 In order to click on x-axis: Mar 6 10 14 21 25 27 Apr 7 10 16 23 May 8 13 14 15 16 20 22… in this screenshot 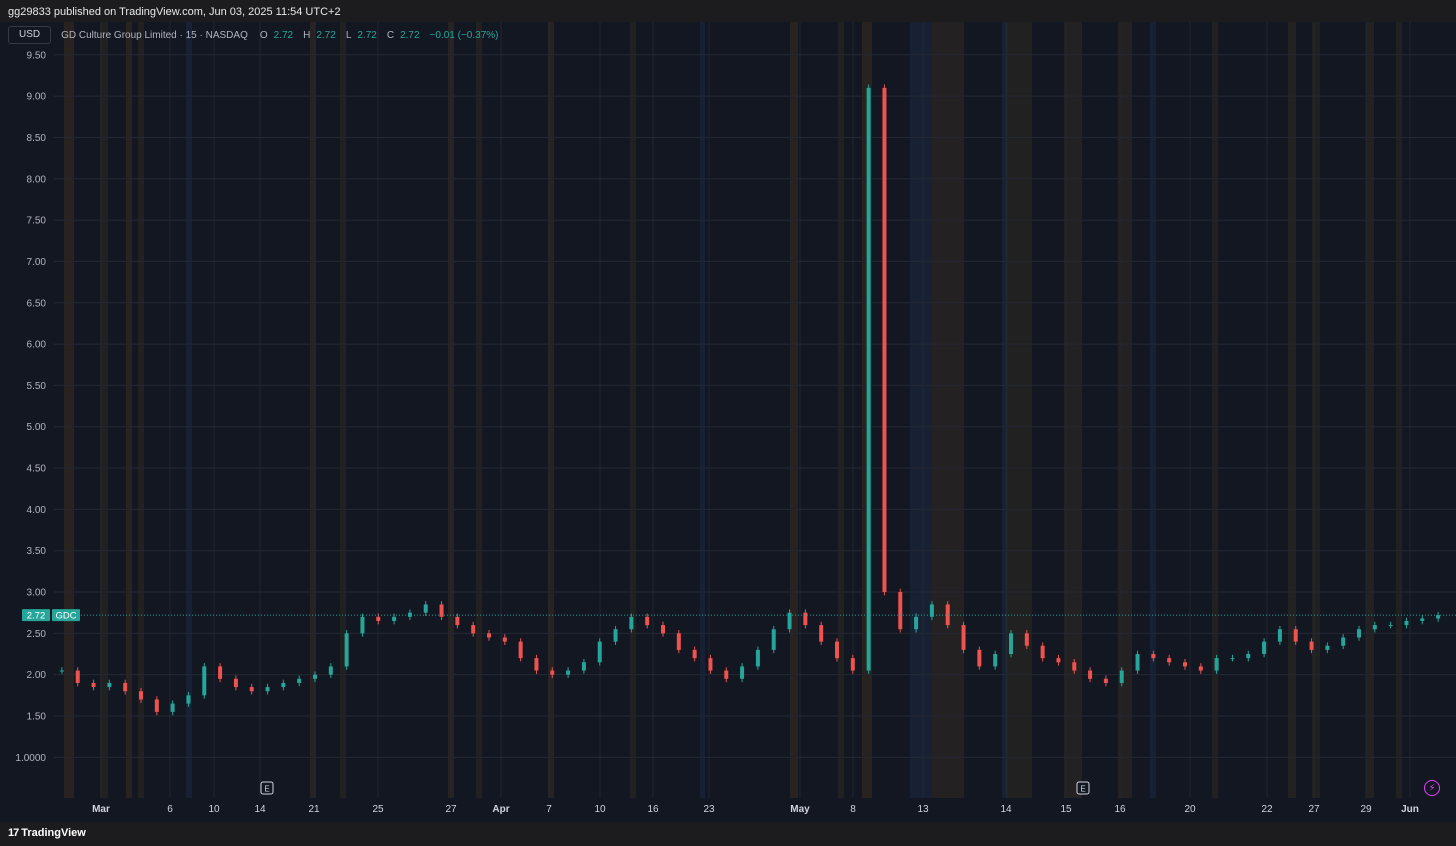, I will do `click(755, 809)`.